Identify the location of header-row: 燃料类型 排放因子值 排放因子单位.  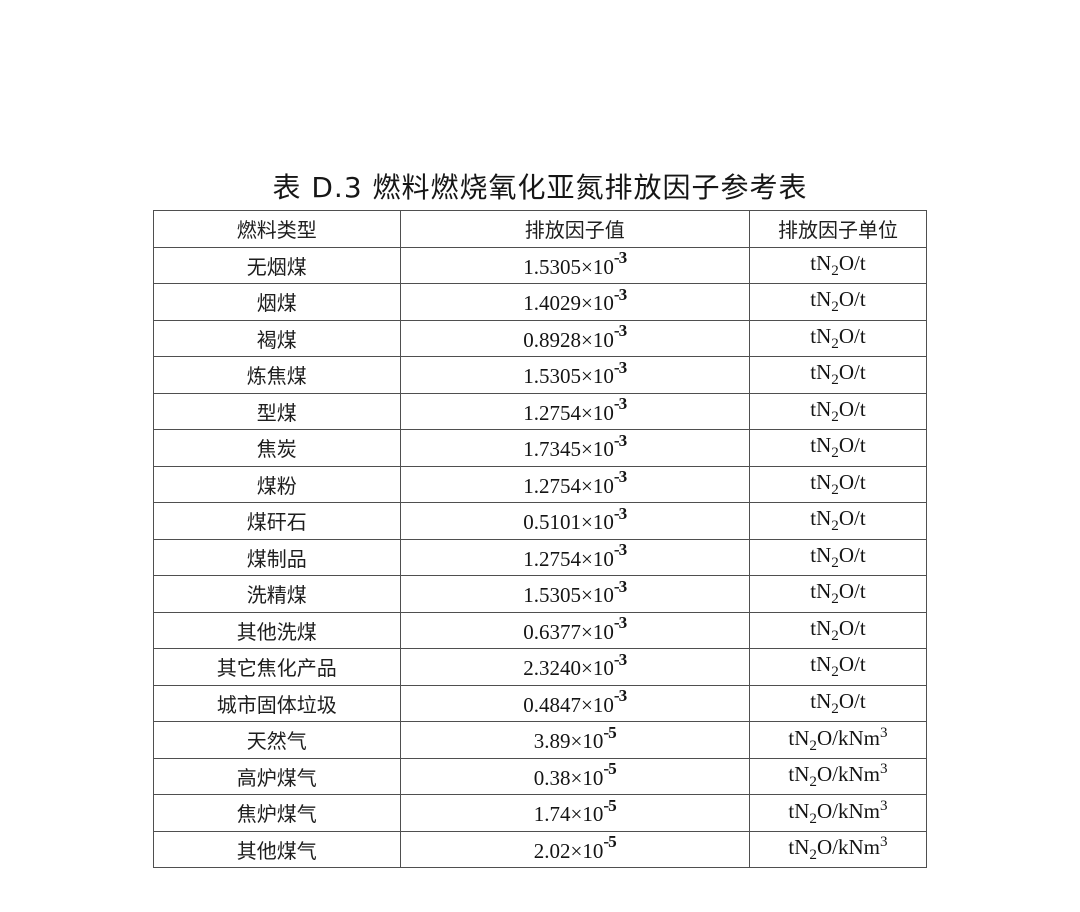
(540, 229).